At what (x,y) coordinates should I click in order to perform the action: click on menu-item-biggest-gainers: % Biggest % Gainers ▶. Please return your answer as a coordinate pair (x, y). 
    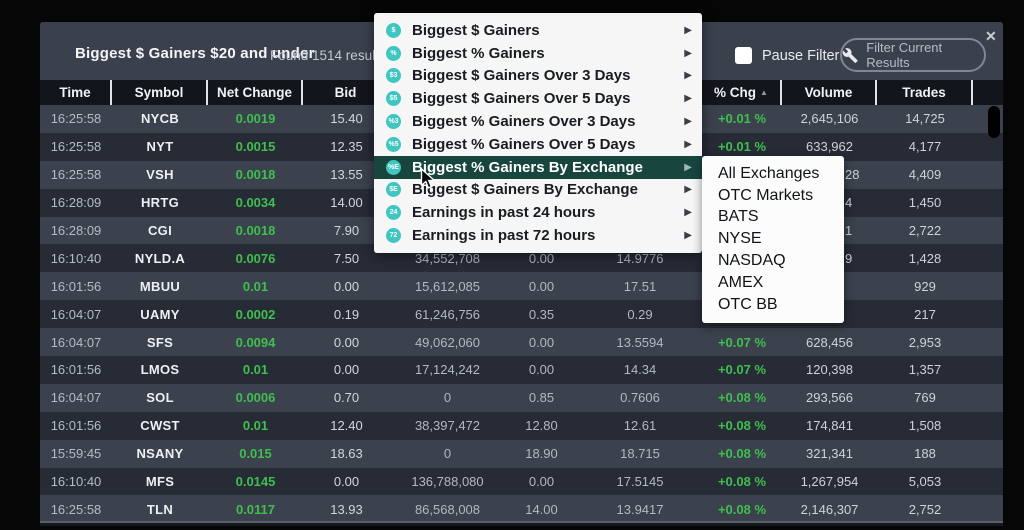
    Looking at the image, I should click on (538, 53).